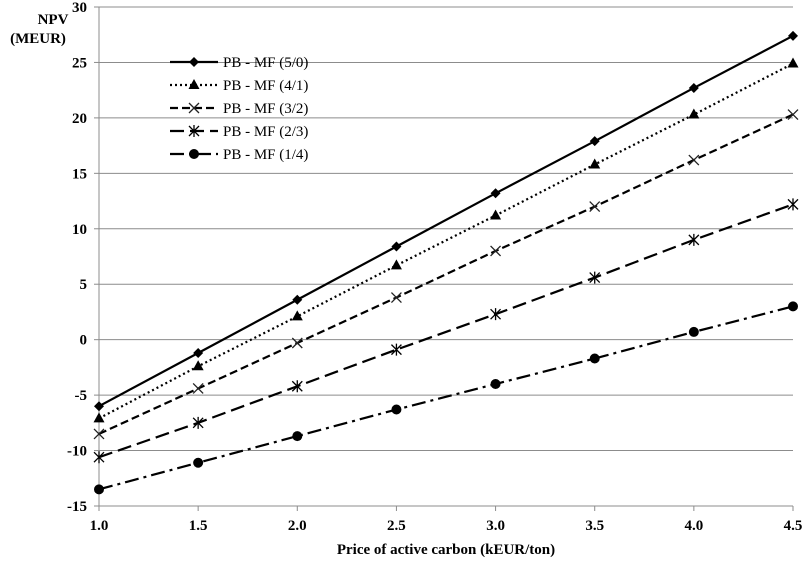 The height and width of the screenshot is (561, 807). What do you see at coordinates (79, 174) in the screenshot?
I see `y-tick-label-6: 15` at bounding box center [79, 174].